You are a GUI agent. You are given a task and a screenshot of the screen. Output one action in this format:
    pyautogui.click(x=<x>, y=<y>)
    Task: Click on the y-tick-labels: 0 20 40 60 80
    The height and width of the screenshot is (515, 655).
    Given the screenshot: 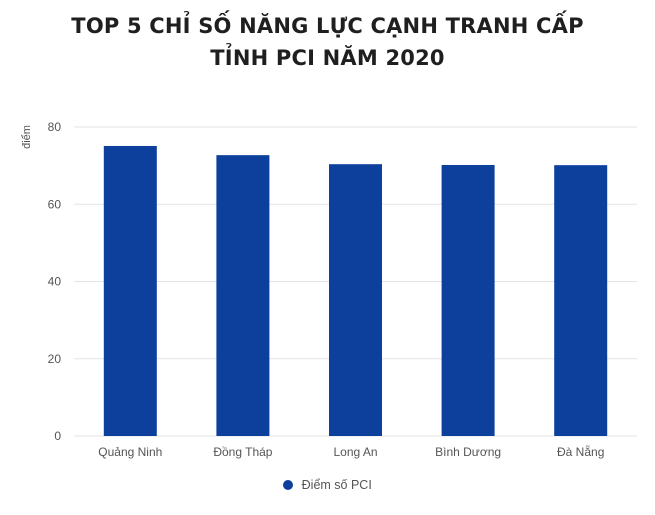 What is the action you would take?
    pyautogui.click(x=55, y=281)
    